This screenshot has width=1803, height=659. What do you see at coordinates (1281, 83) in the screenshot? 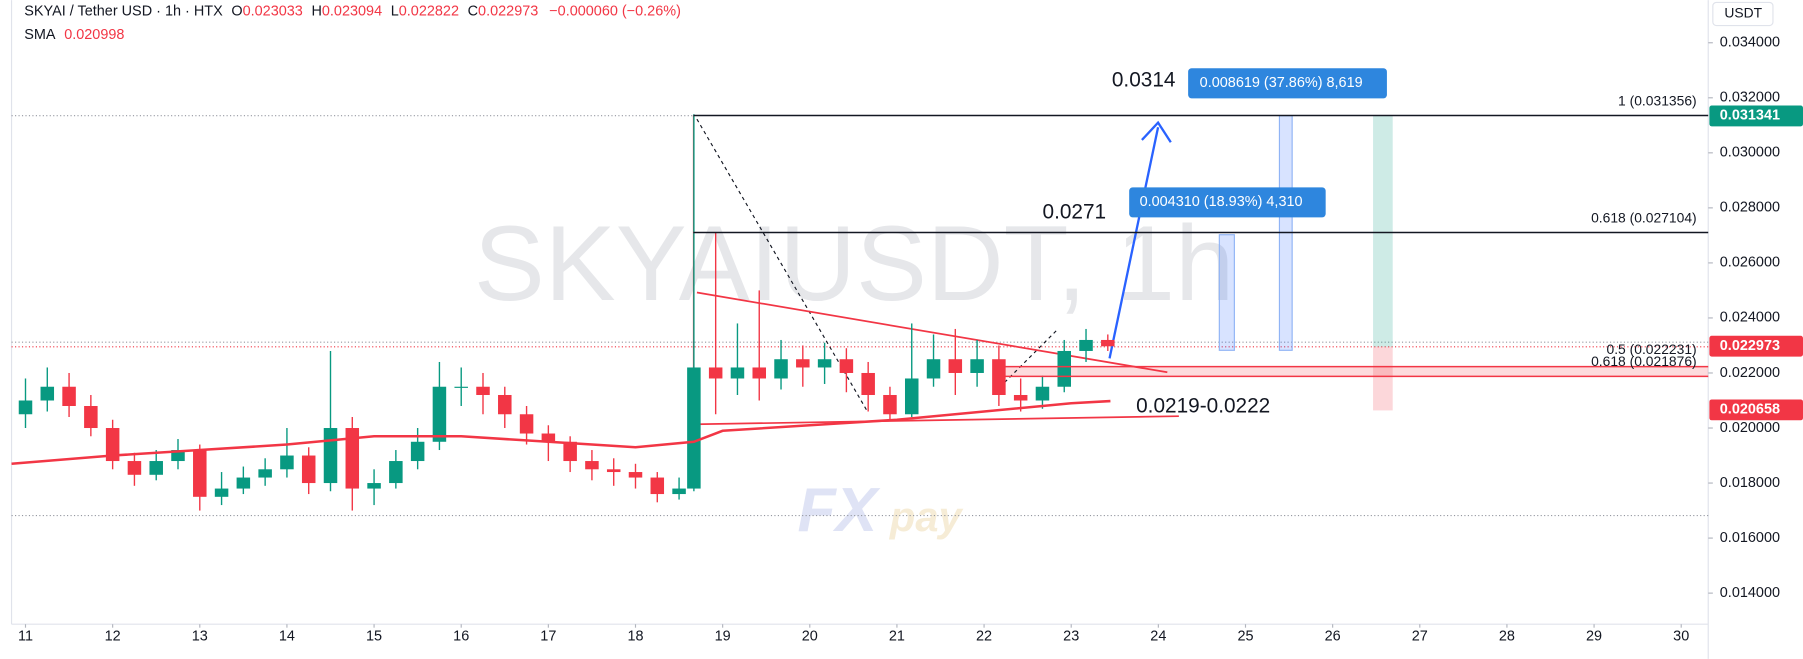
I see `measure-label: 0.008619 (37.86%) 8,619` at bounding box center [1281, 83].